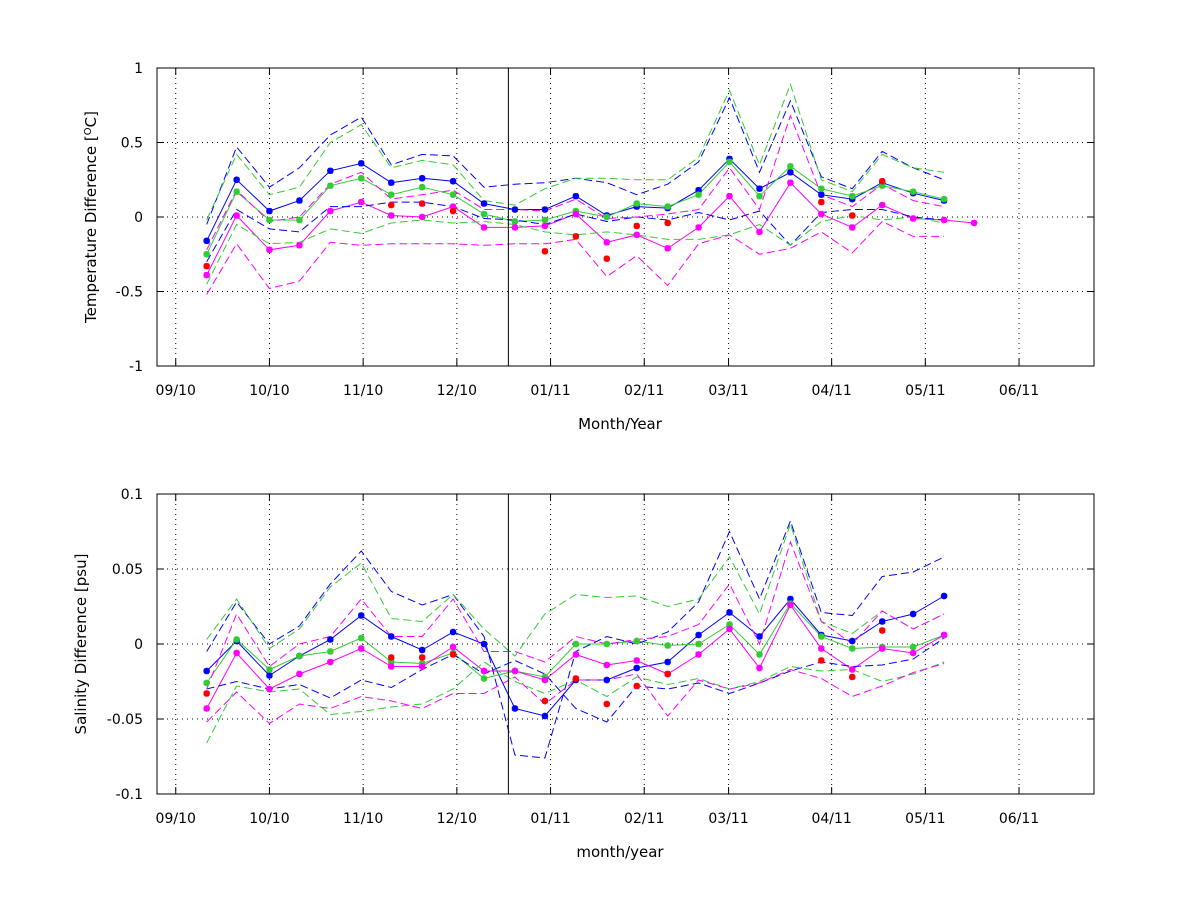 The image size is (1200, 900). What do you see at coordinates (91, 229) in the screenshot?
I see `y-axis-label-main: Temperature Difference [` at bounding box center [91, 229].